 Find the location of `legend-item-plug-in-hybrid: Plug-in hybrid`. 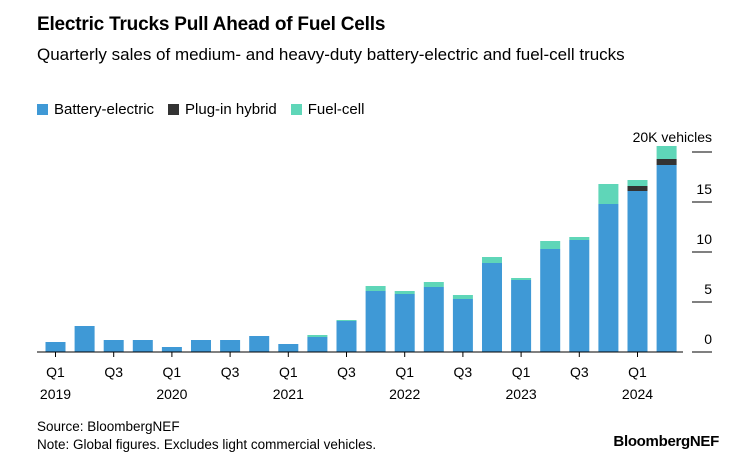

legend-item-plug-in-hybrid: Plug-in hybrid is located at coordinates (222, 109).